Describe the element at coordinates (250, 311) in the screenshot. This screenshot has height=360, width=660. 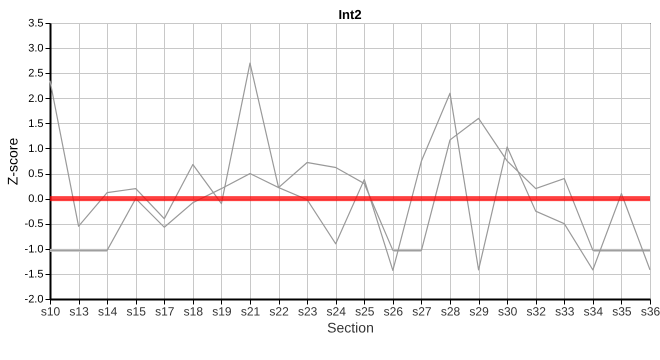
I see `x-tick-label: s21` at that location.